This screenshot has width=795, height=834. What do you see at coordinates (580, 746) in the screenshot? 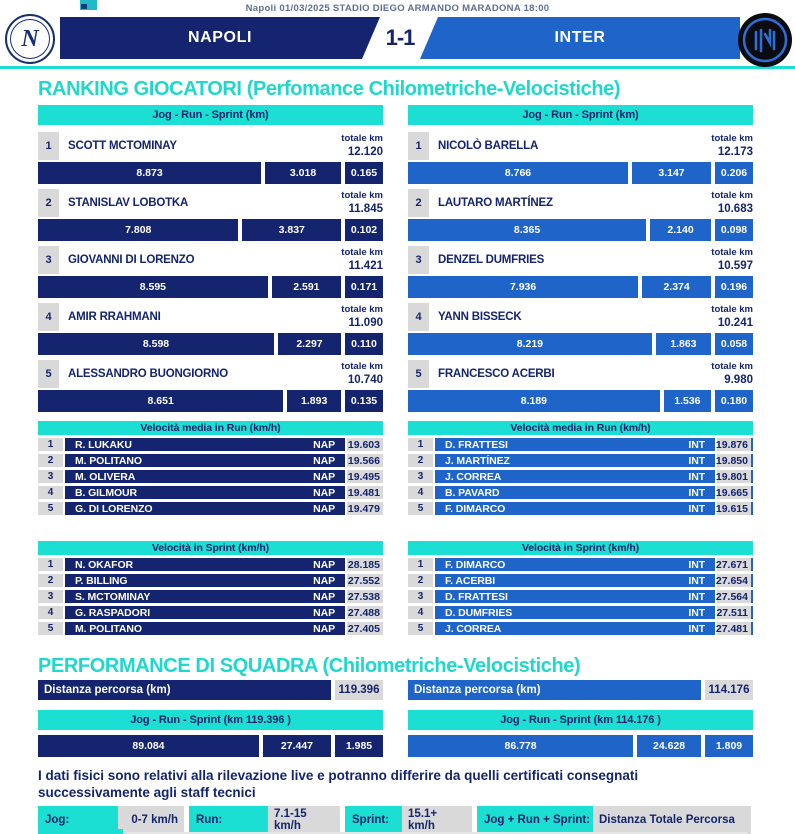
I see `team-bar-group-inter: 86.778 24.628 1.809` at bounding box center [580, 746].